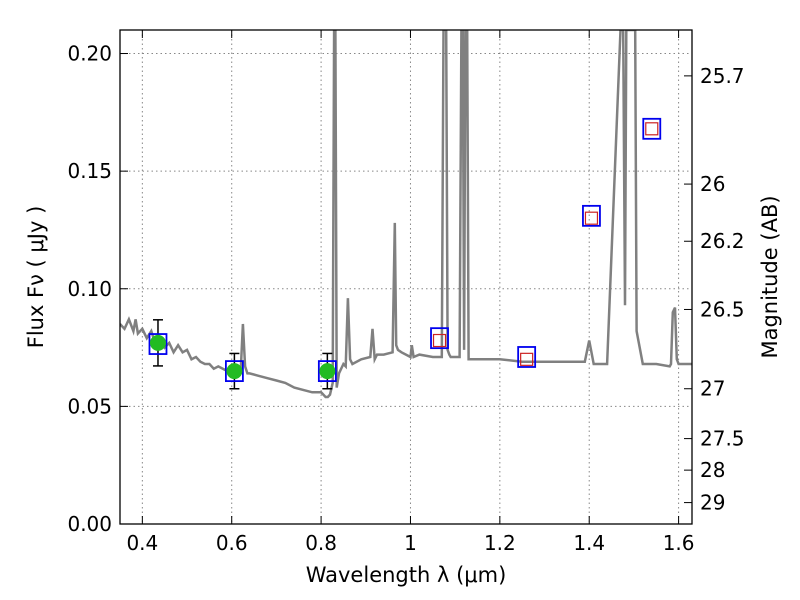  I want to click on y-tick-label: 0.10, so click(89, 289).